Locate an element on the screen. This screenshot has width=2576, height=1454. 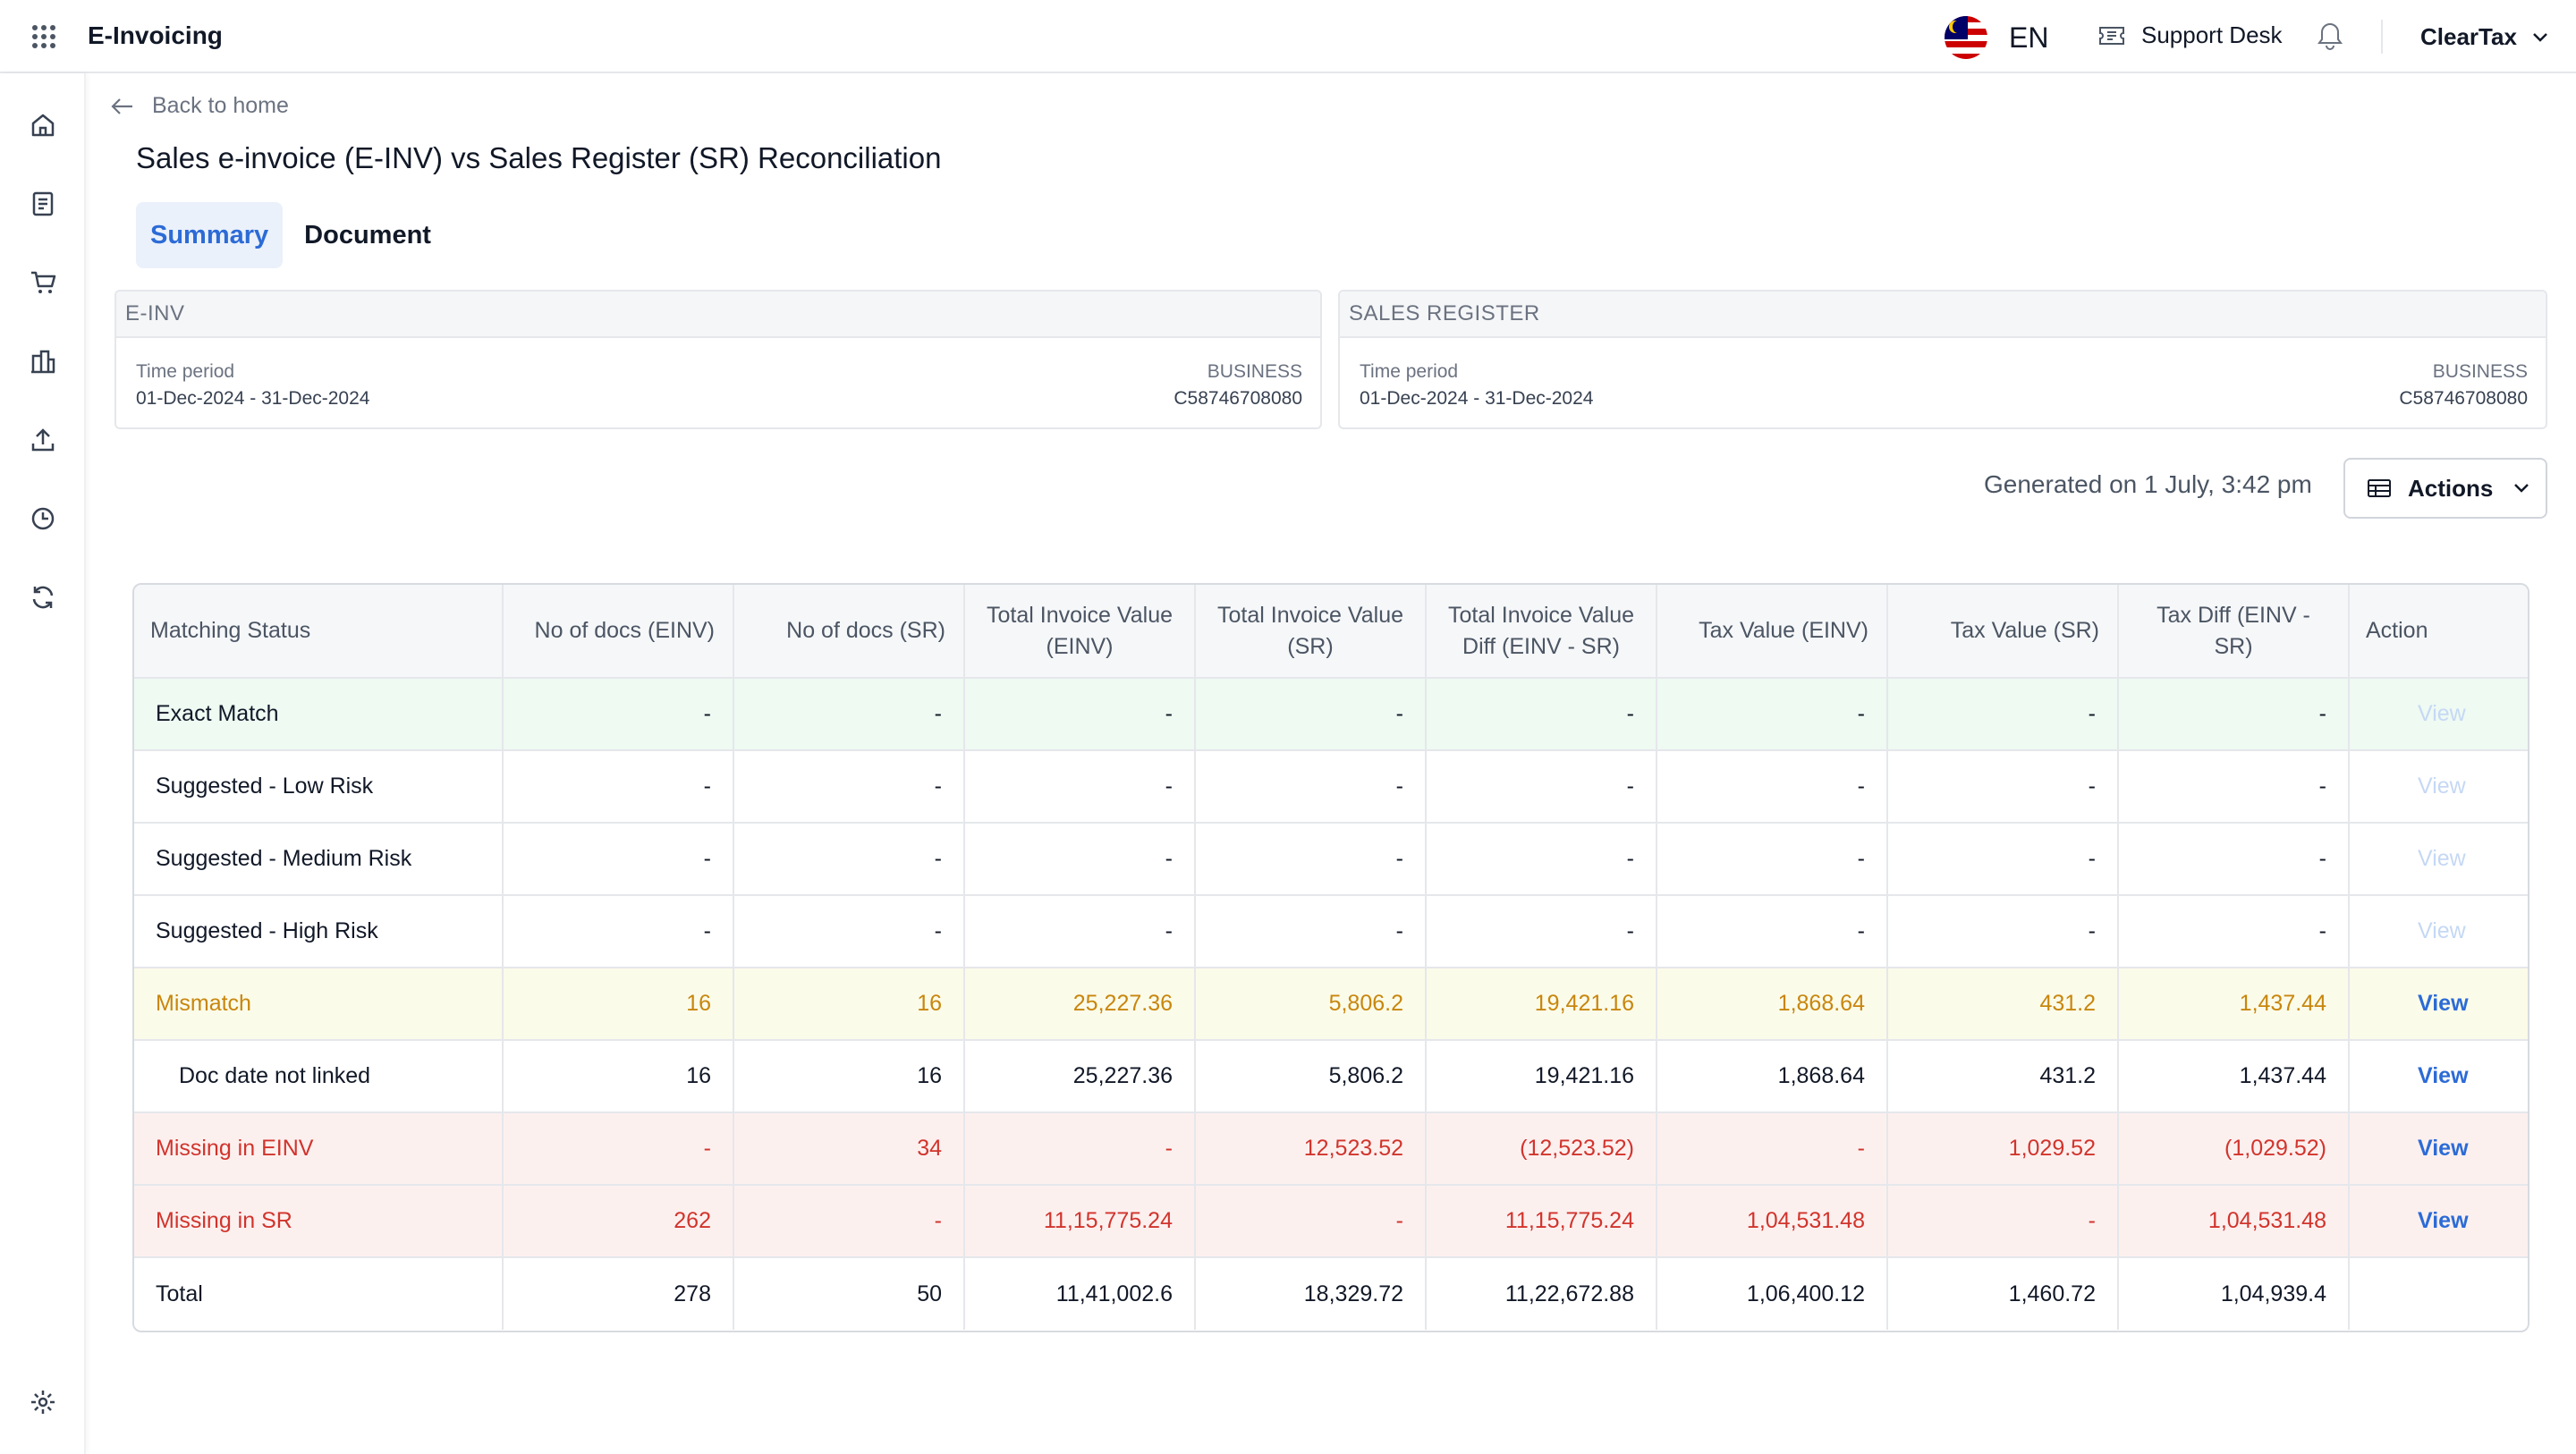
malaysia-flag-icon is located at coordinates (1966, 37).